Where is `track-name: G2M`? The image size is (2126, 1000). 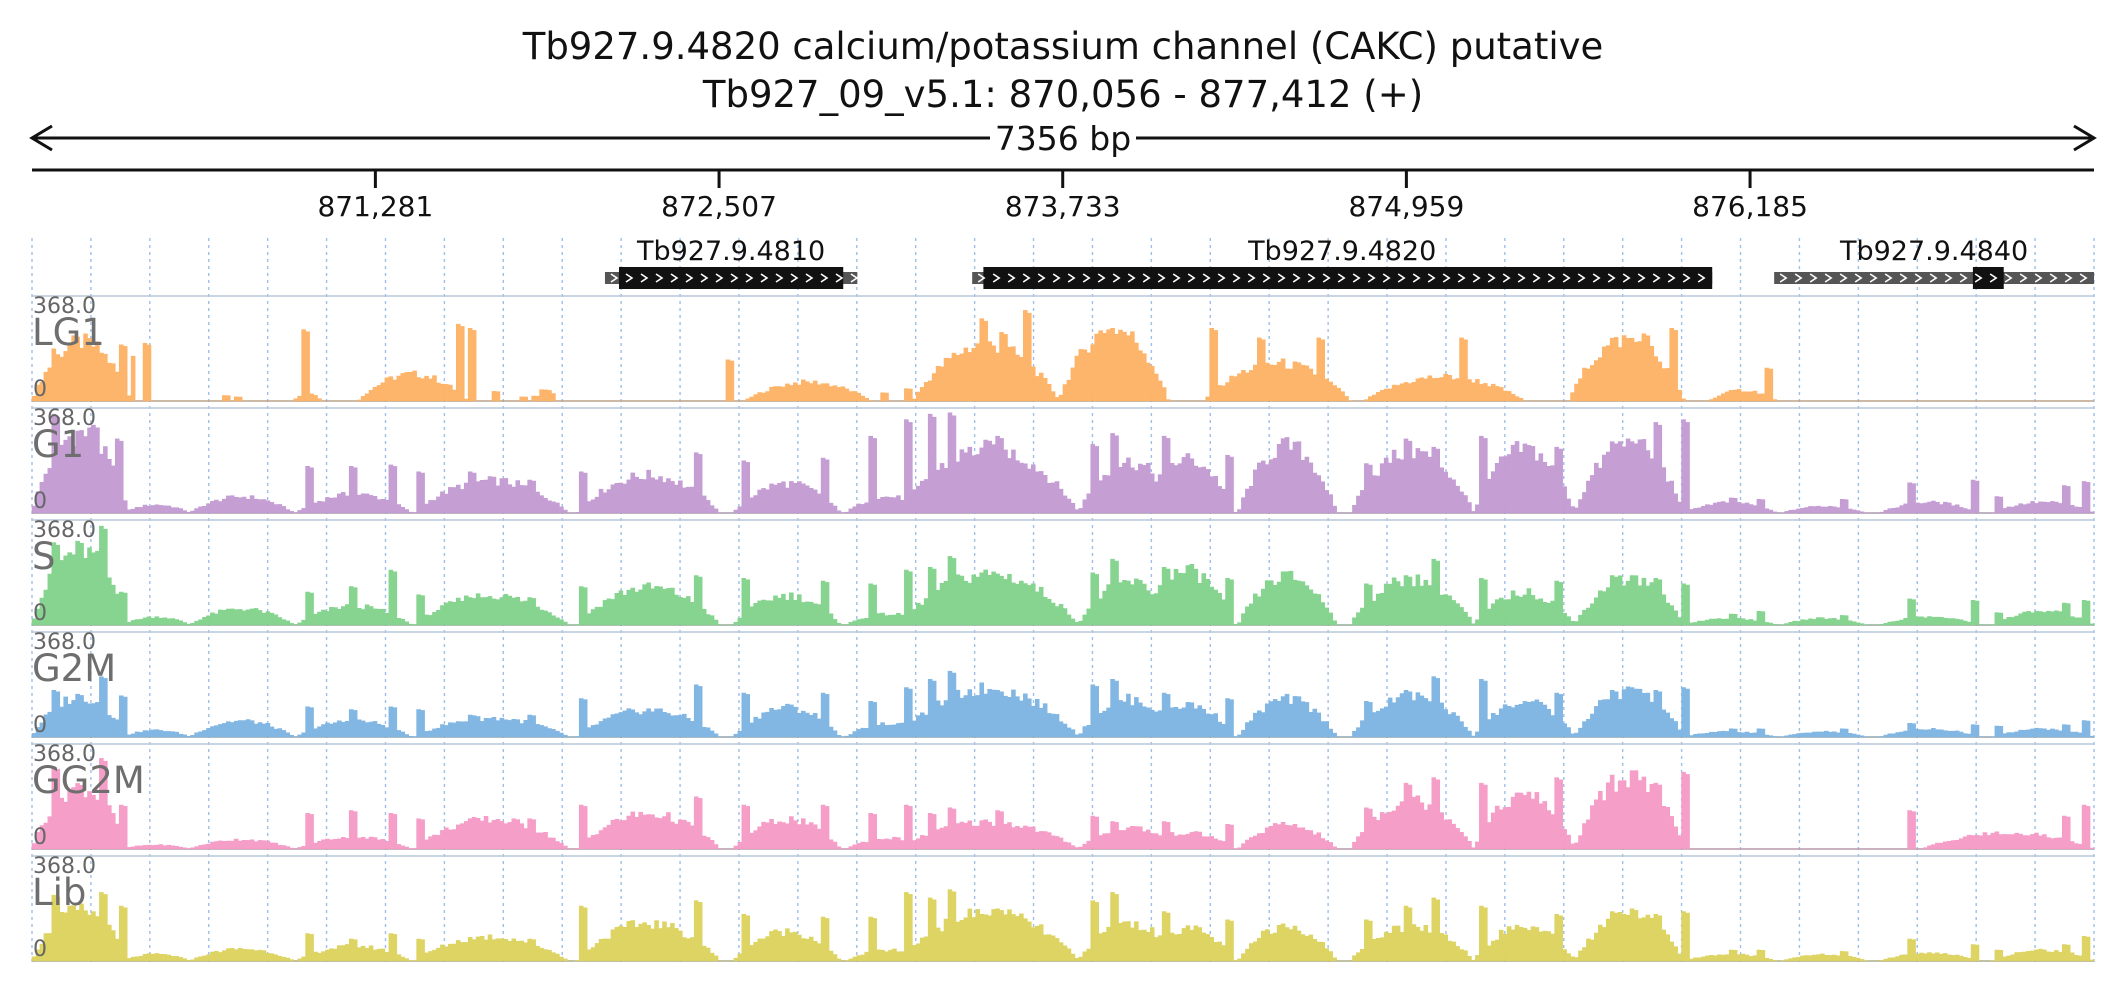 track-name: G2M is located at coordinates (74, 668).